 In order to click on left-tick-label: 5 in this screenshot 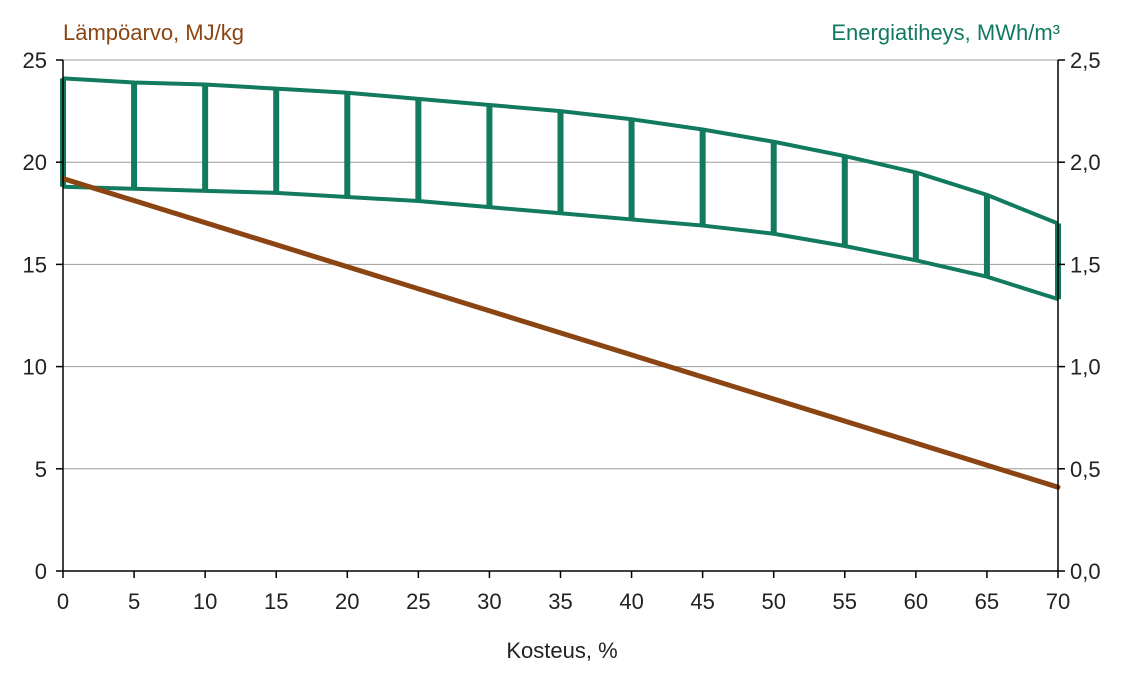, I will do `click(41, 469)`.